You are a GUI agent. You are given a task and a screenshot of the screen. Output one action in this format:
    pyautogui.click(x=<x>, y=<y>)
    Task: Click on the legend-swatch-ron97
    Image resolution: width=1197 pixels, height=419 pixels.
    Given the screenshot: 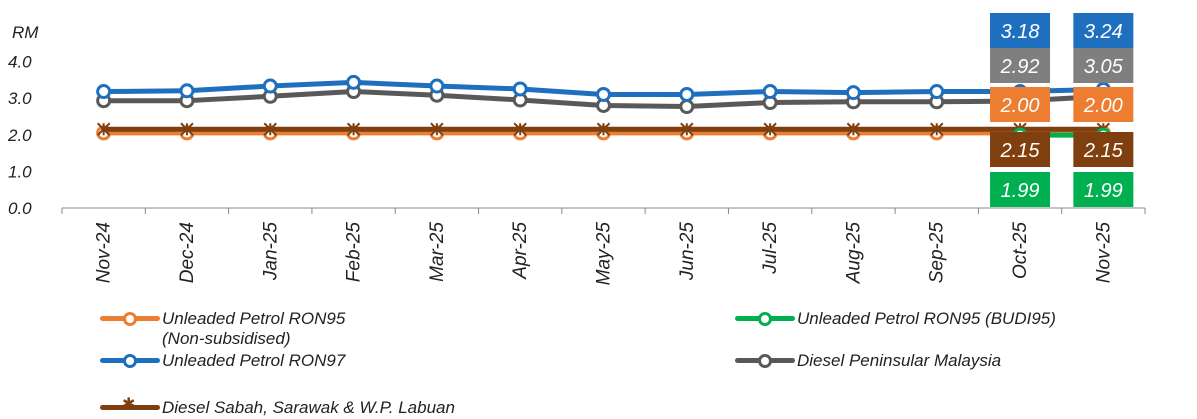 What is the action you would take?
    pyautogui.click(x=130, y=361)
    